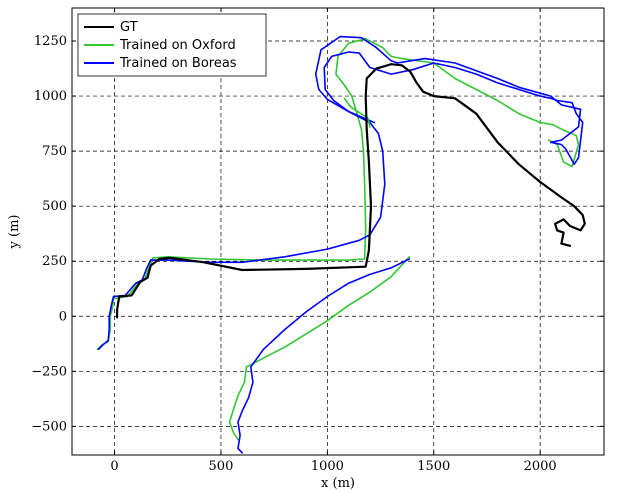 The width and height of the screenshot is (619, 491). What do you see at coordinates (129, 27) in the screenshot?
I see `legend-label: GT` at bounding box center [129, 27].